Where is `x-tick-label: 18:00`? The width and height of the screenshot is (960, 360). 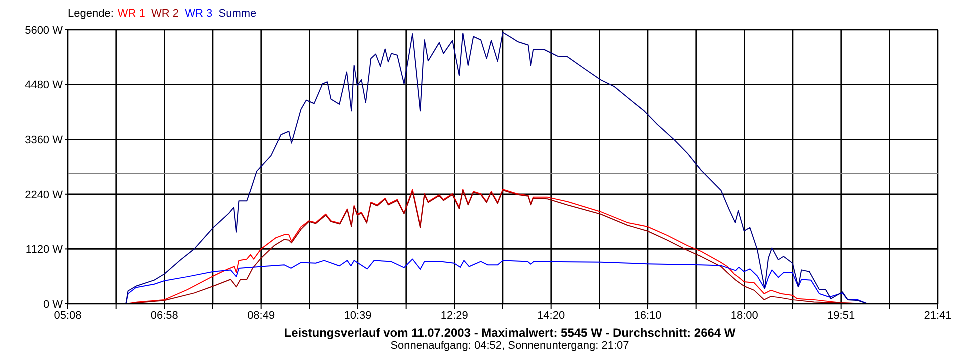
x-tick-label: 18:00 is located at coordinates (744, 316).